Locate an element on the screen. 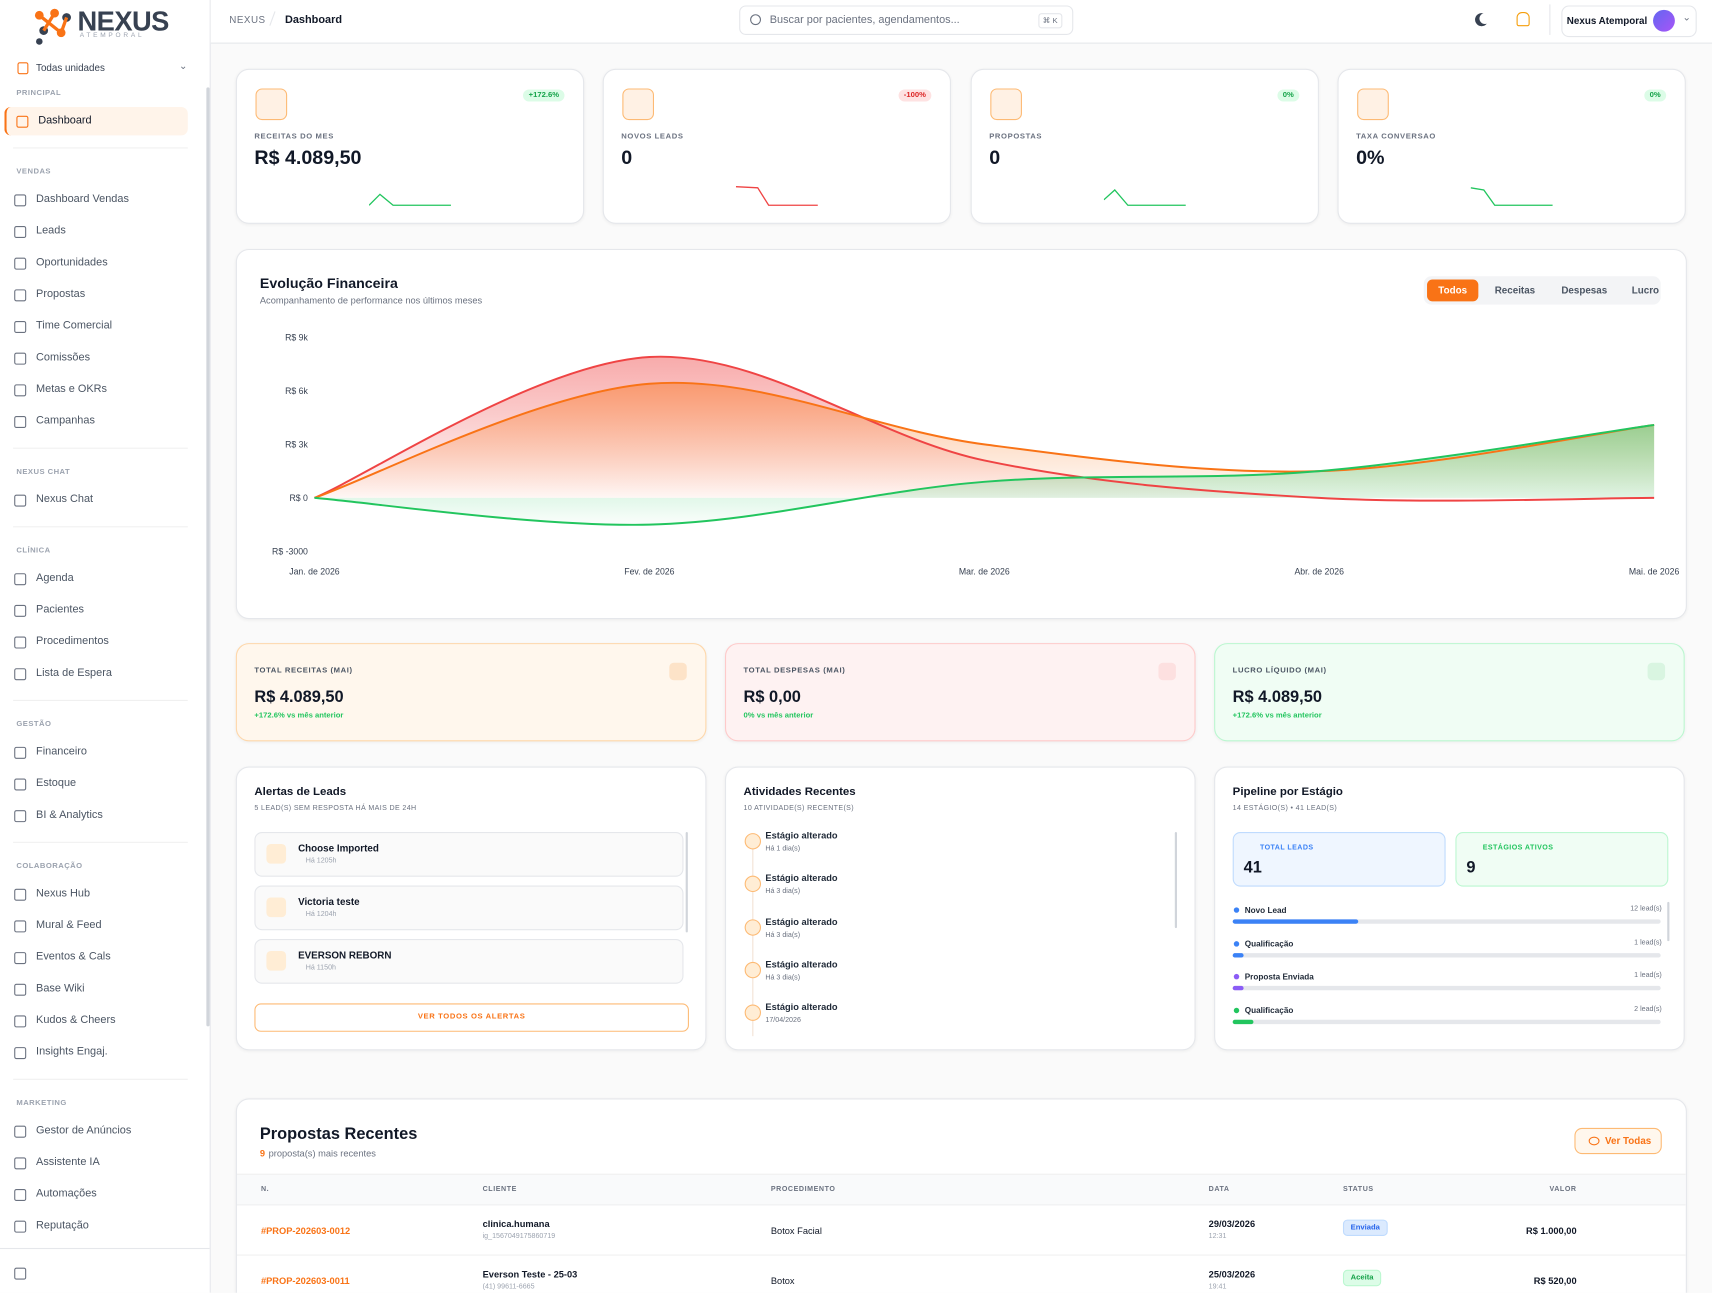  nav-item: Estoque is located at coordinates (95, 784).